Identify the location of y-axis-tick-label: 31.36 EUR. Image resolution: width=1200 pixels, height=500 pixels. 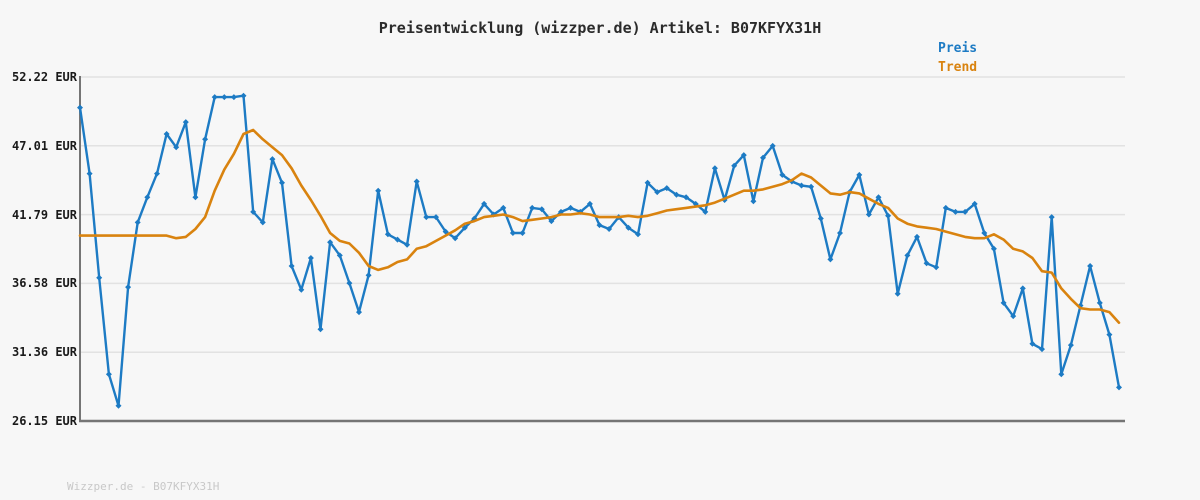
(44, 352).